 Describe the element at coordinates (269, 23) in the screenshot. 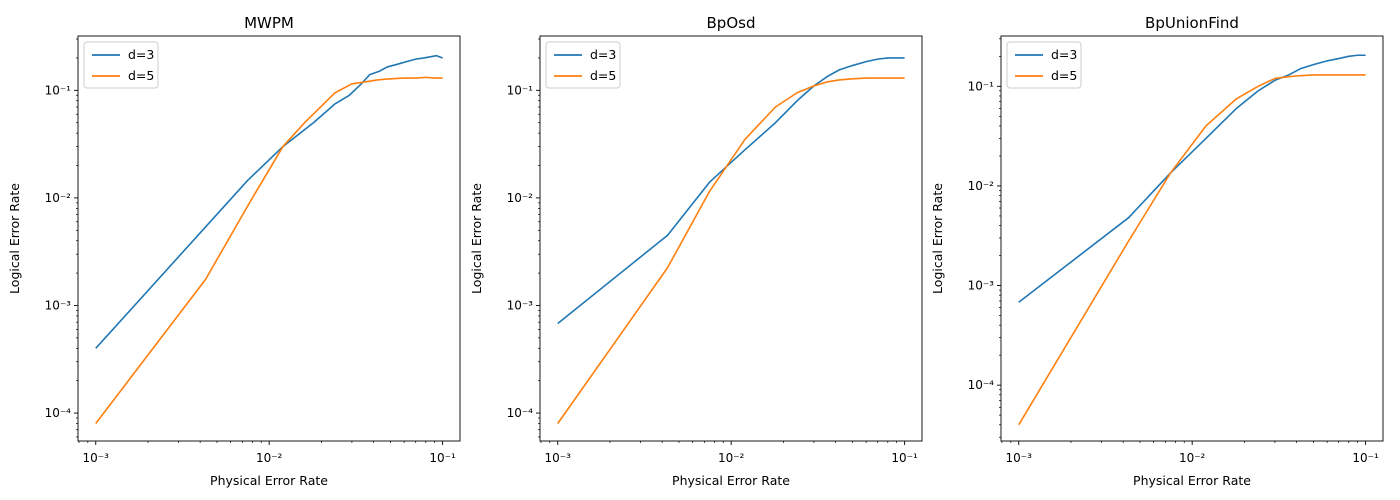

I see `chart-title: MWPM` at that location.